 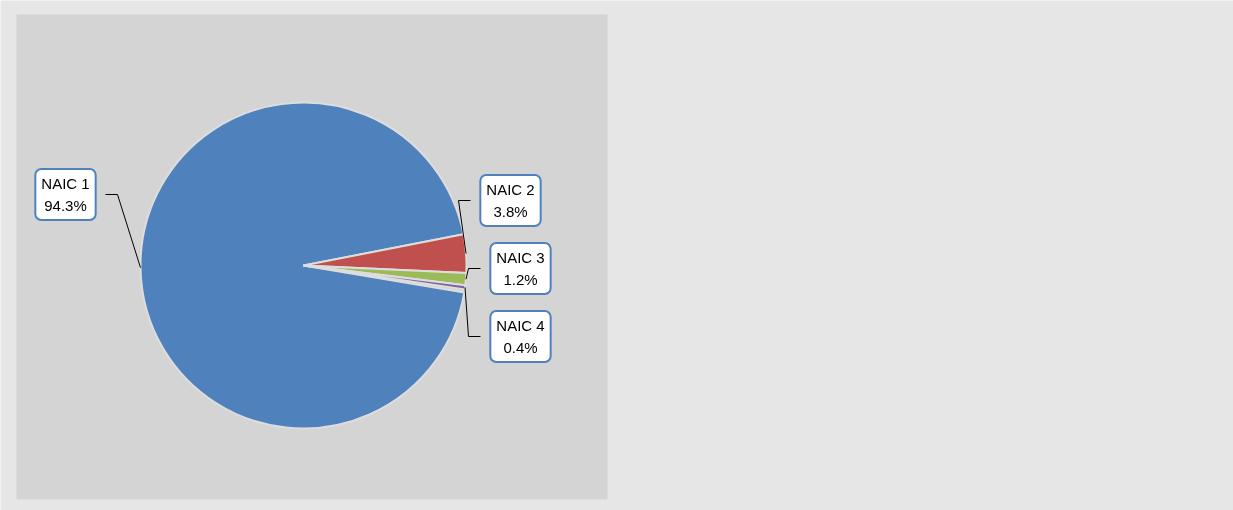 I want to click on slice-label: NAIC 3, so click(x=520, y=257).